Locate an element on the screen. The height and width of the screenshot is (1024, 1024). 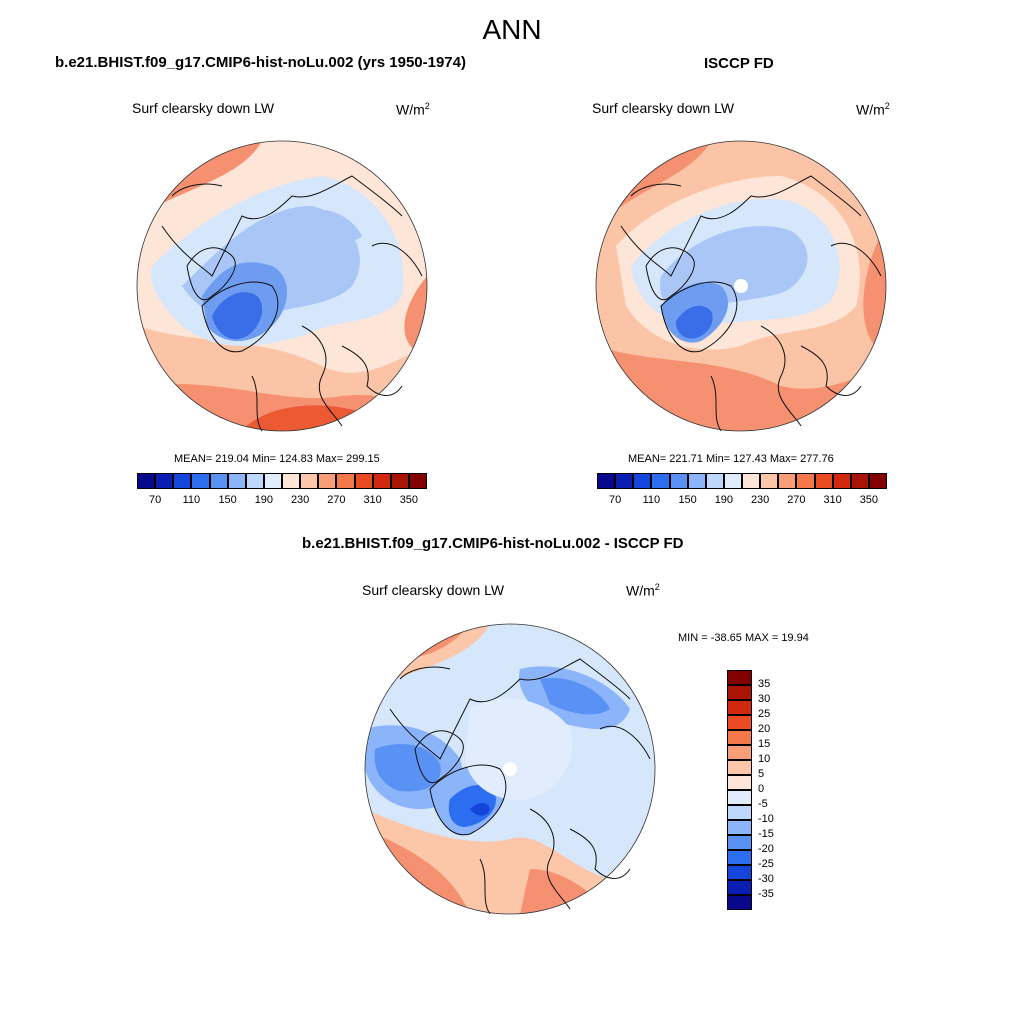
colorbar-panel-2-tick-label: 230 is located at coordinates (760, 500).